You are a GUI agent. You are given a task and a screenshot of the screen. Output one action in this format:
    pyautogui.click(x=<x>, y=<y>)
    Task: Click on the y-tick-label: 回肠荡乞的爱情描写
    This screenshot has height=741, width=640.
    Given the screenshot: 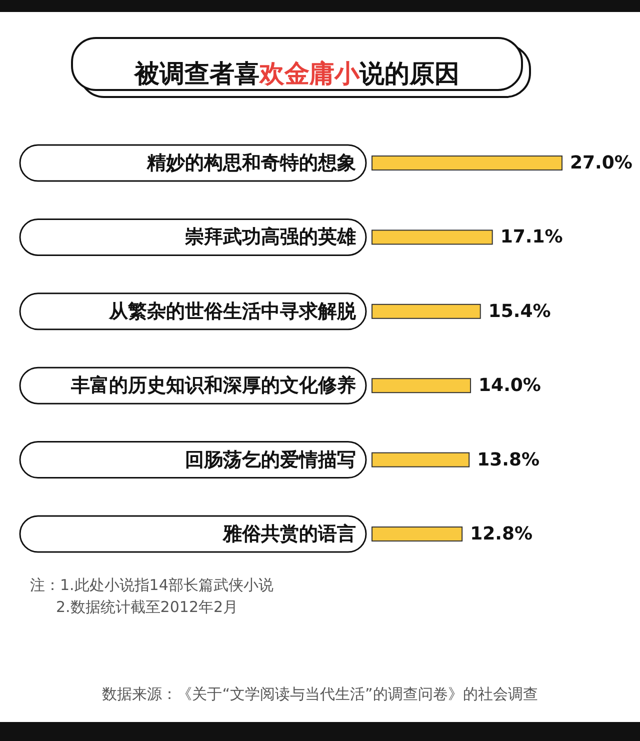 What is the action you would take?
    pyautogui.click(x=270, y=459)
    